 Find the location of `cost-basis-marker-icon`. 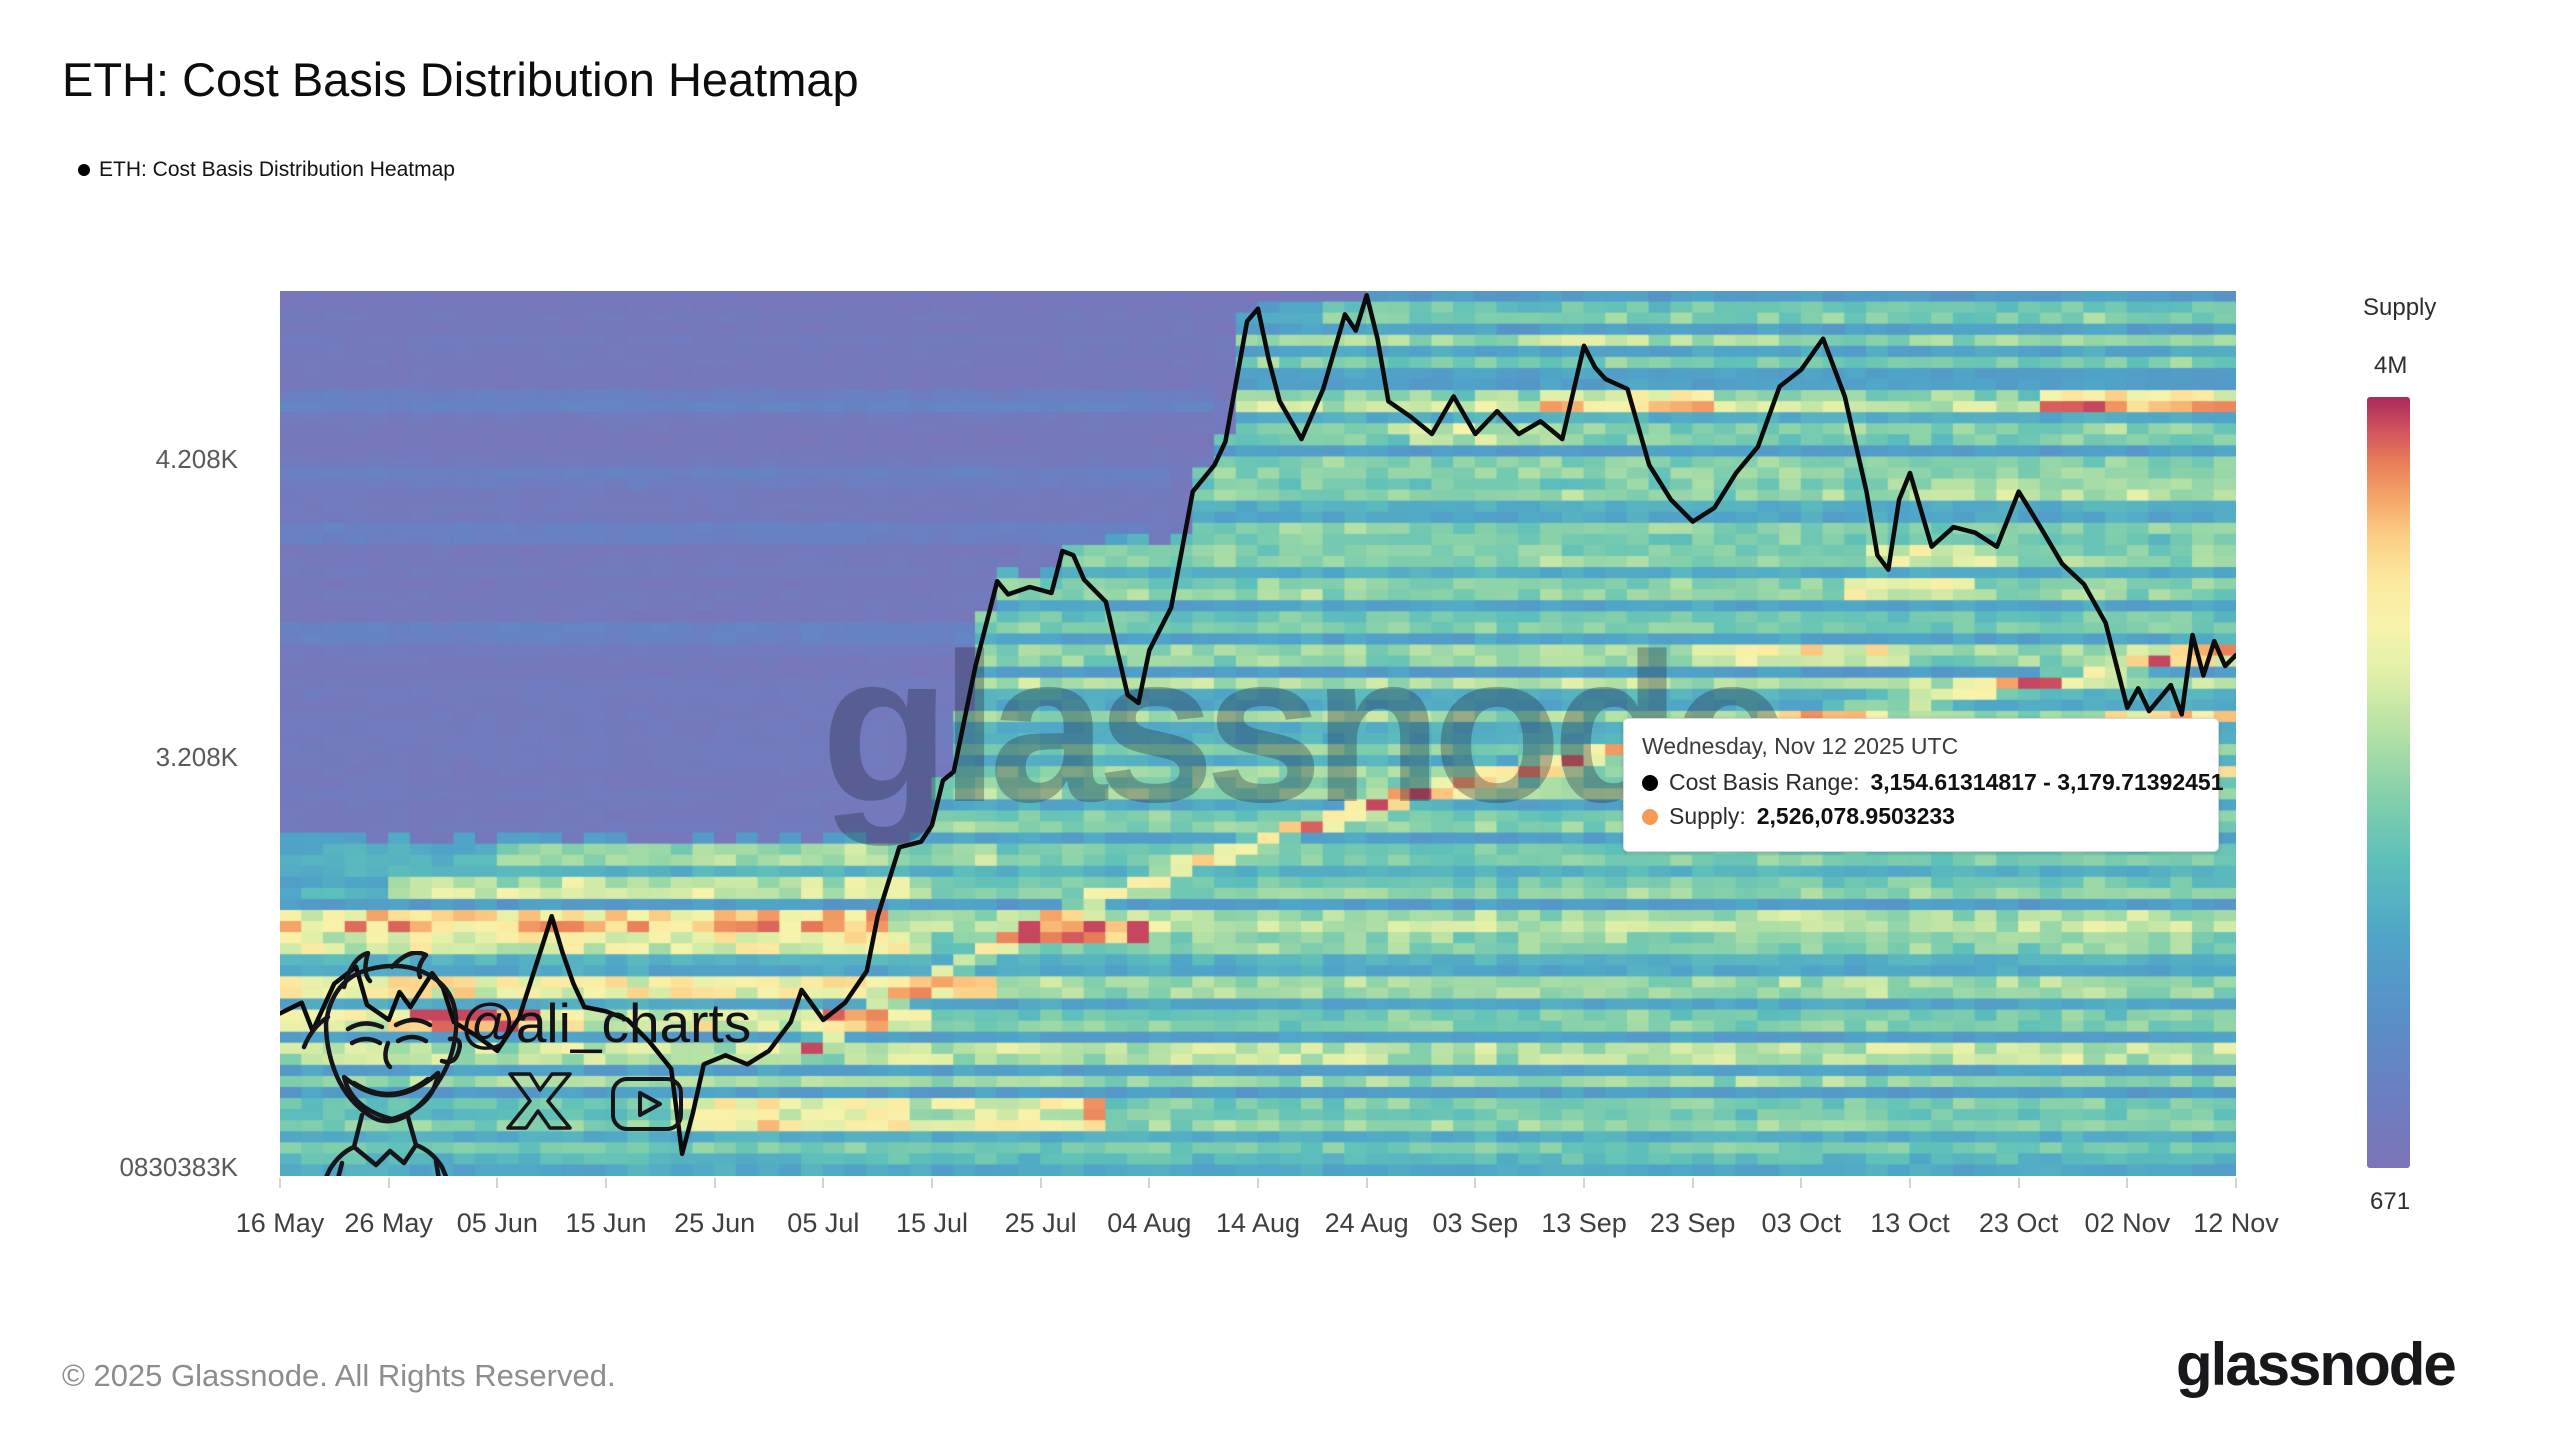

cost-basis-marker-icon is located at coordinates (1650, 782).